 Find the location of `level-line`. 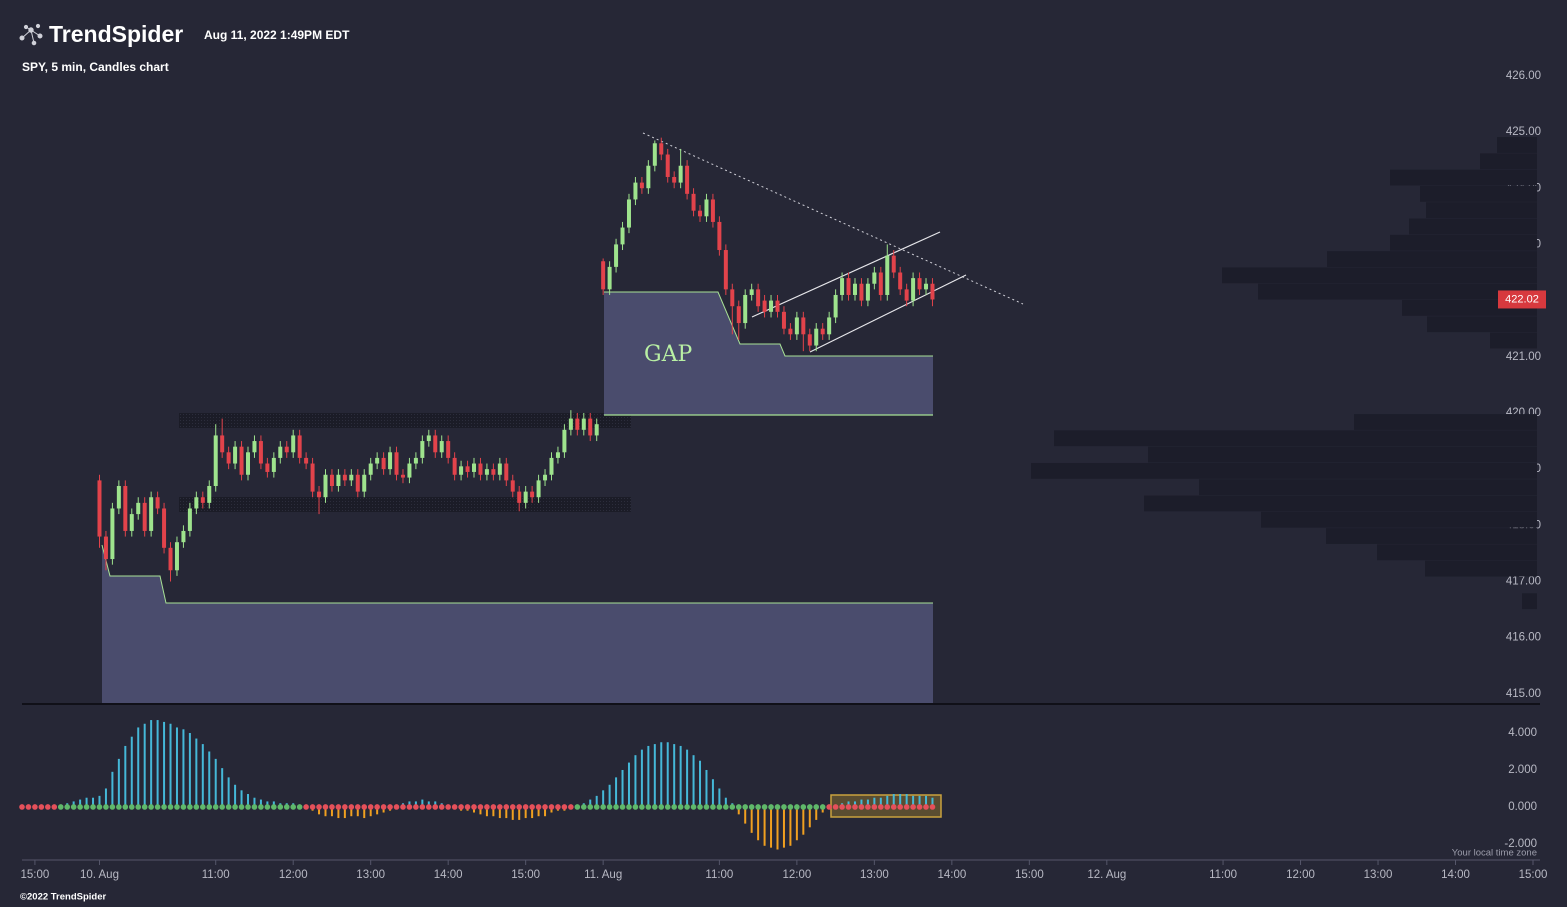

level-line is located at coordinates (517, 574).